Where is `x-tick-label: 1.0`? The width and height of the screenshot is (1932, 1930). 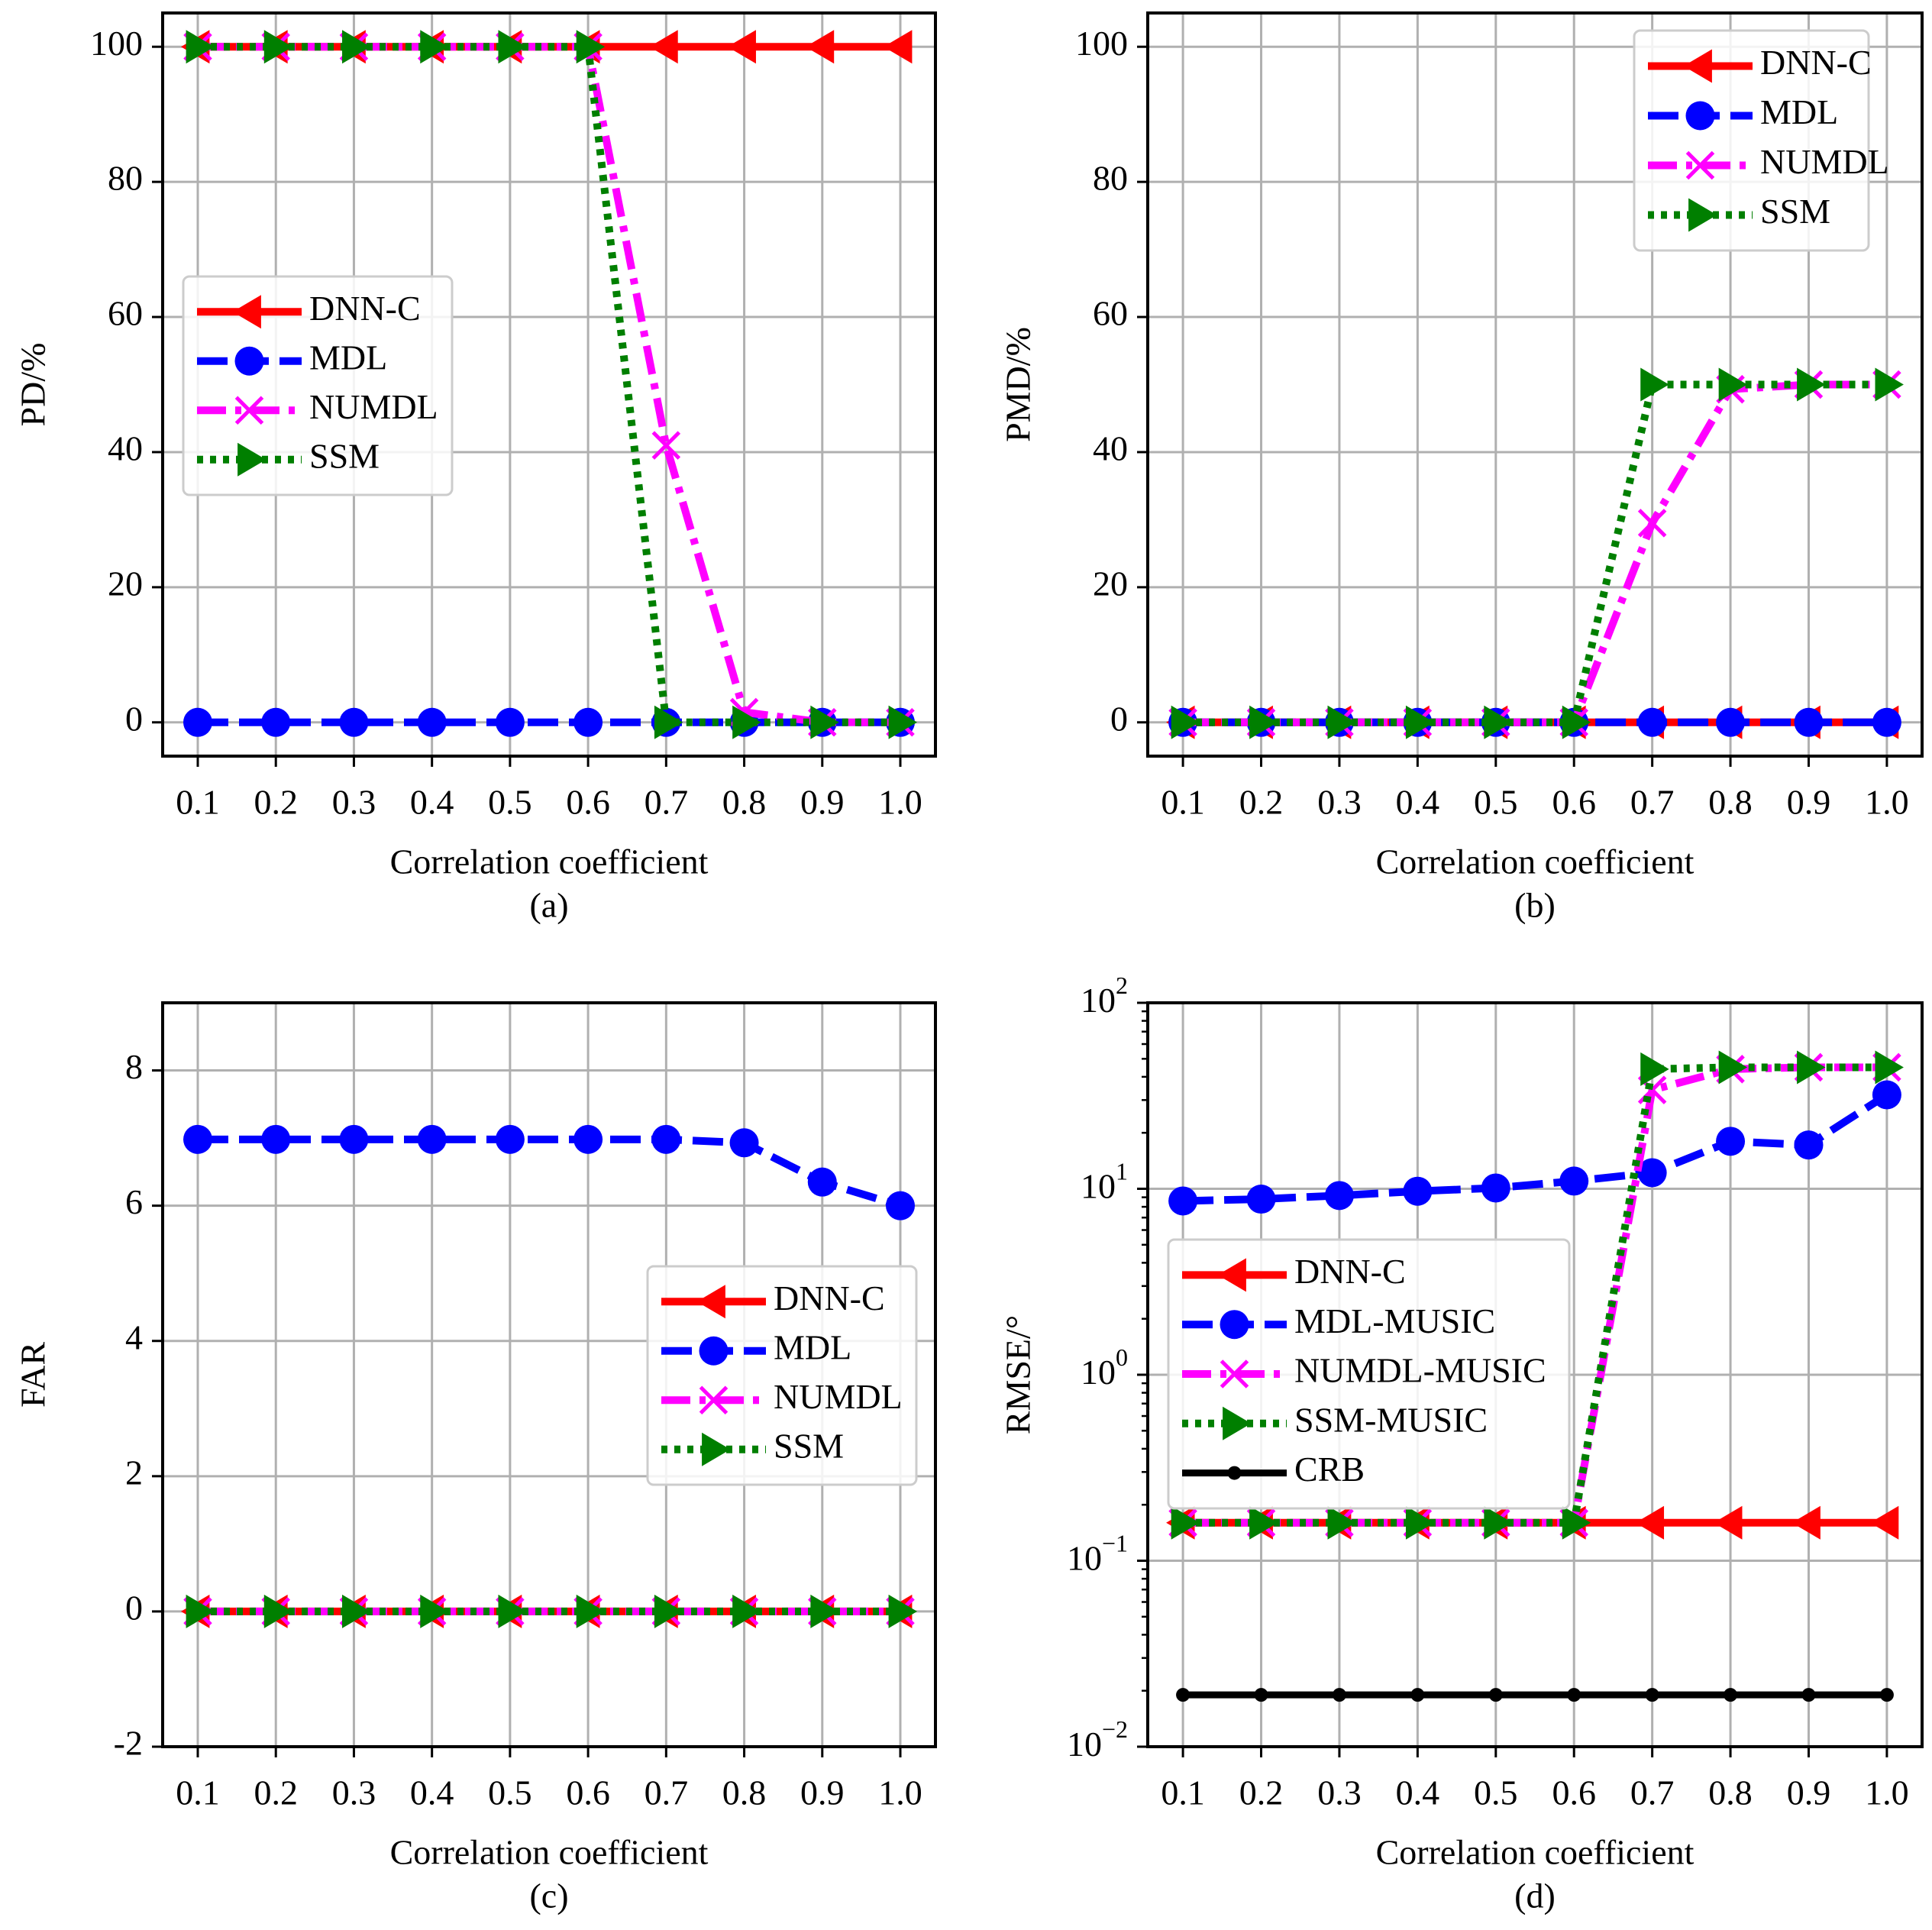 x-tick-label: 1.0 is located at coordinates (900, 1792).